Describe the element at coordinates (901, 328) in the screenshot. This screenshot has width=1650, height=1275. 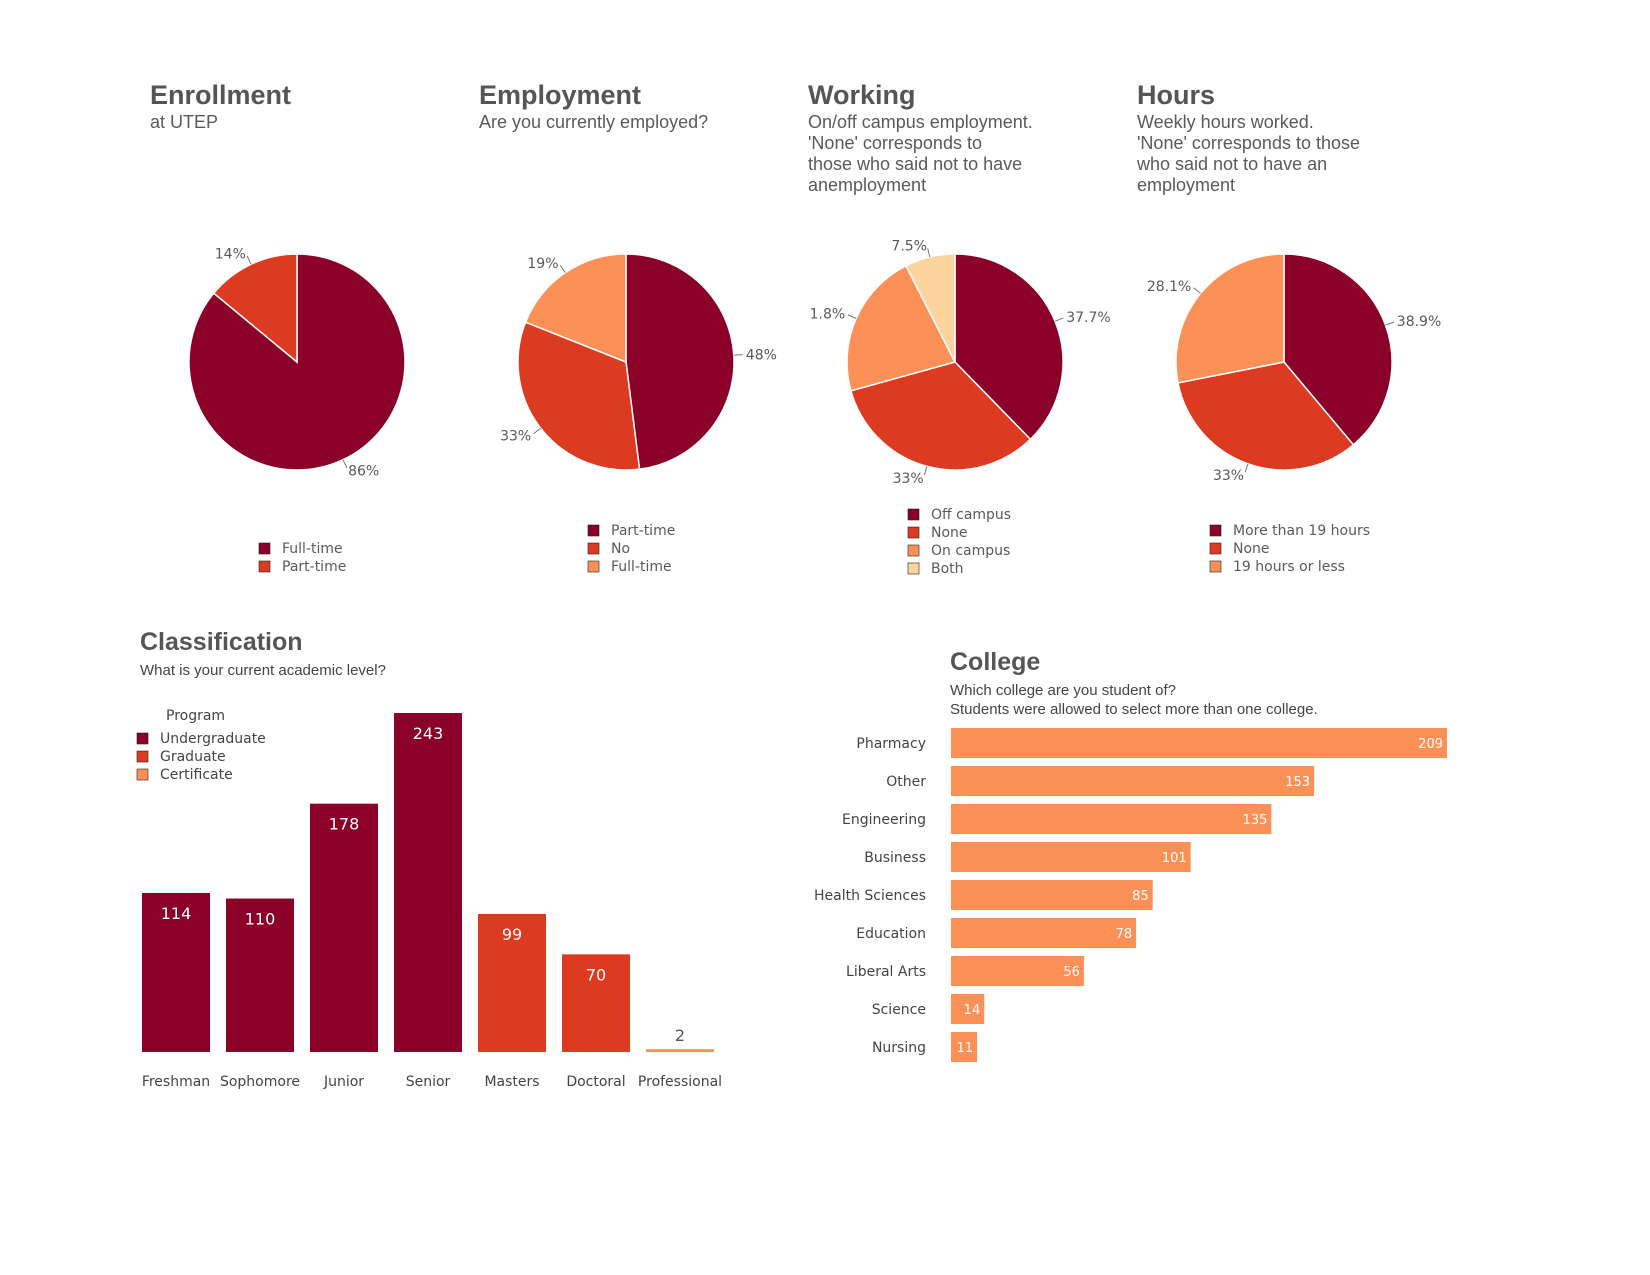
I see `working-slice-on-campus` at that location.